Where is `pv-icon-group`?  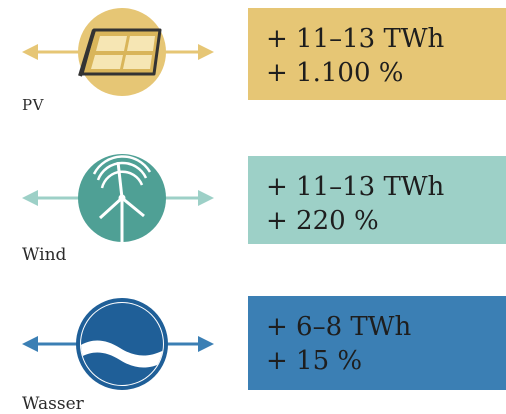 pv-icon-group is located at coordinates (118, 52).